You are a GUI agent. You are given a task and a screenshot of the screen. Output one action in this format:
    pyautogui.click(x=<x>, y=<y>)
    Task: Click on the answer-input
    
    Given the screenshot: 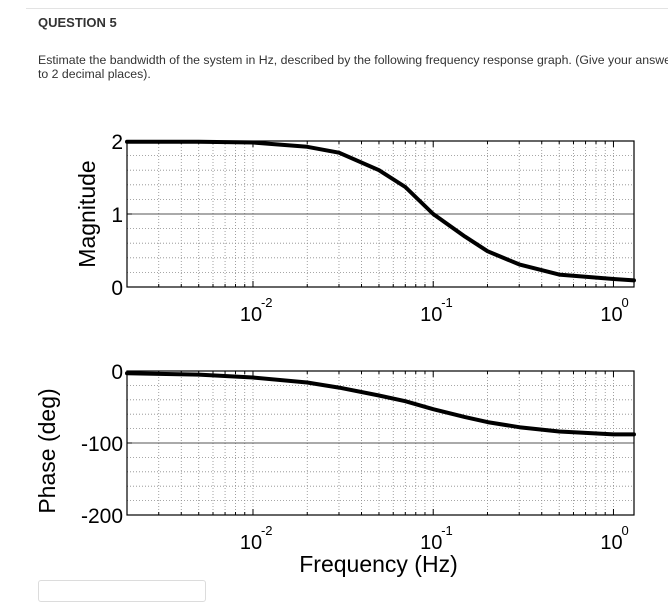 What is the action you would take?
    pyautogui.click(x=122, y=591)
    